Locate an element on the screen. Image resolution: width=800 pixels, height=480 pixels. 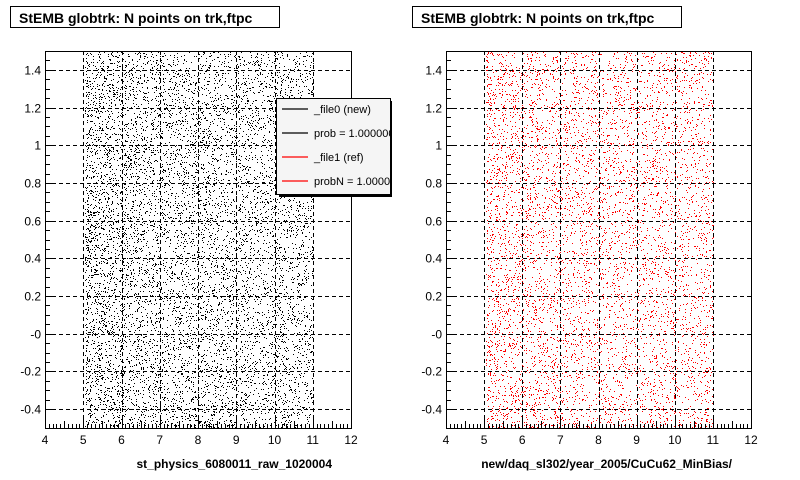
x-axis-label: new/daq_sl302/year_2005/CuCu62_MinBias/ is located at coordinates (606, 464).